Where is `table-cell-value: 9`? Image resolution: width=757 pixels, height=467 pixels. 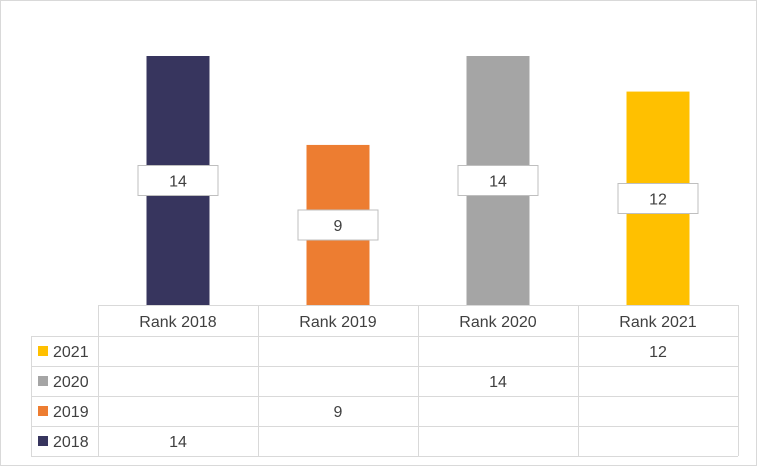
table-cell-value: 9 is located at coordinates (338, 412).